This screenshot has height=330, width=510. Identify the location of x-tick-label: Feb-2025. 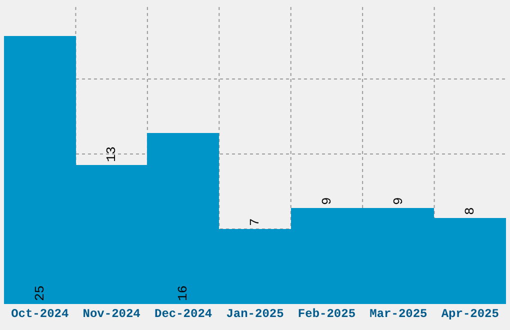
(327, 314).